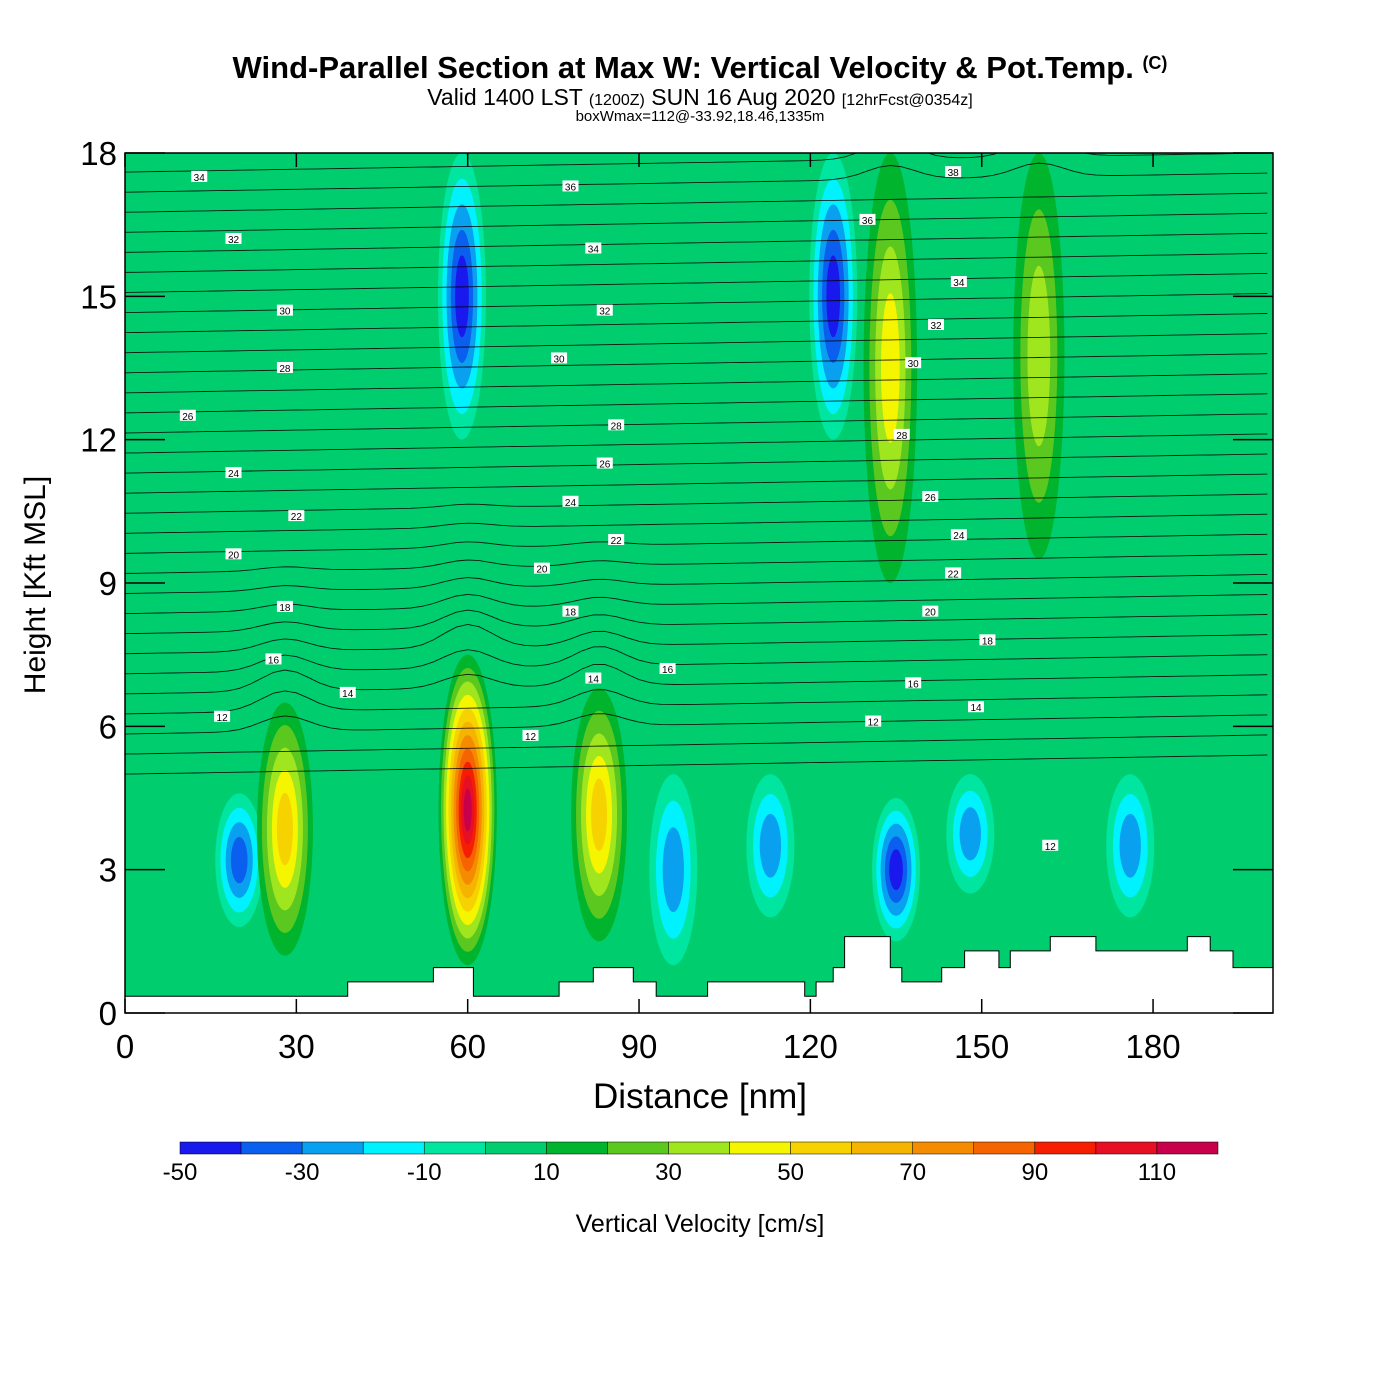  I want to click on theta-label: 22, so click(954, 574).